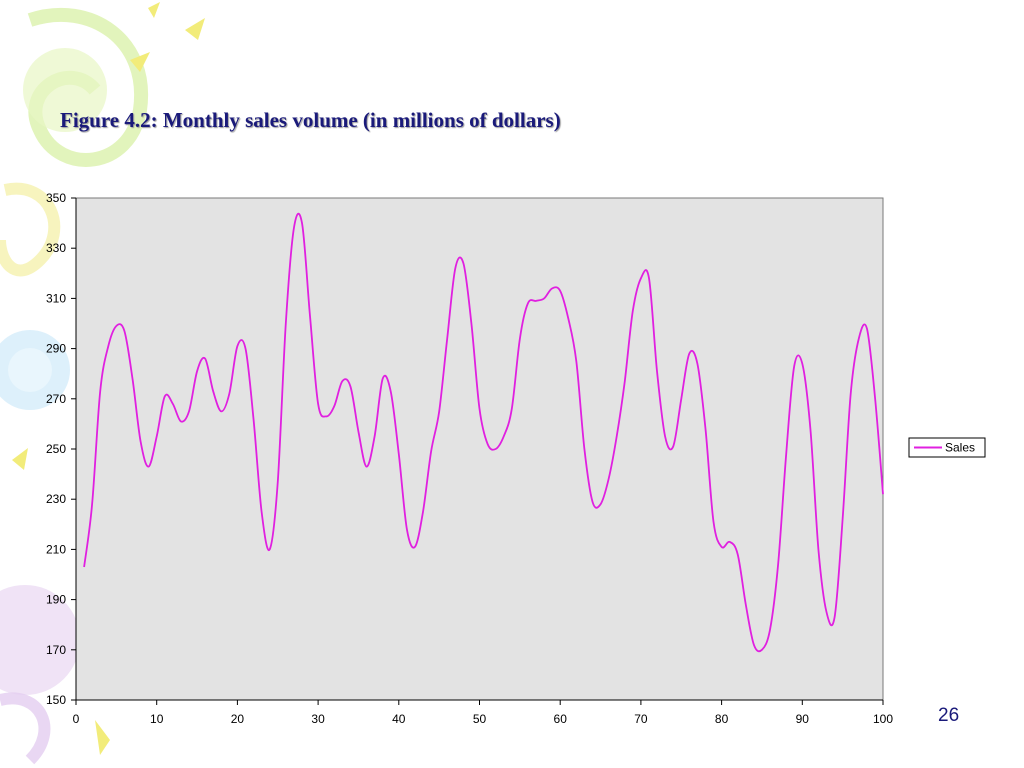  Describe the element at coordinates (56, 449) in the screenshot. I see `y-tick-label: 250` at that location.